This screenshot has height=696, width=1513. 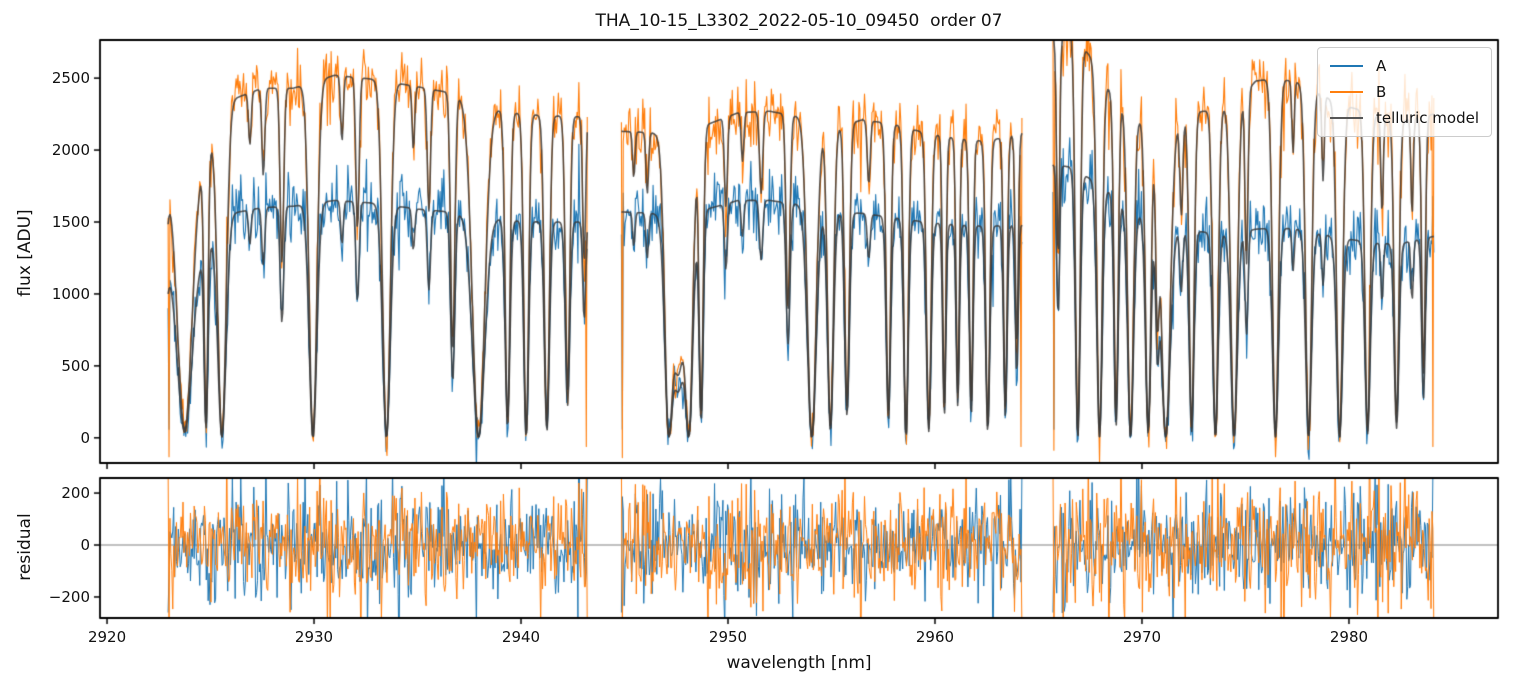 What do you see at coordinates (1404, 66) in the screenshot?
I see `legend-item-A: A` at bounding box center [1404, 66].